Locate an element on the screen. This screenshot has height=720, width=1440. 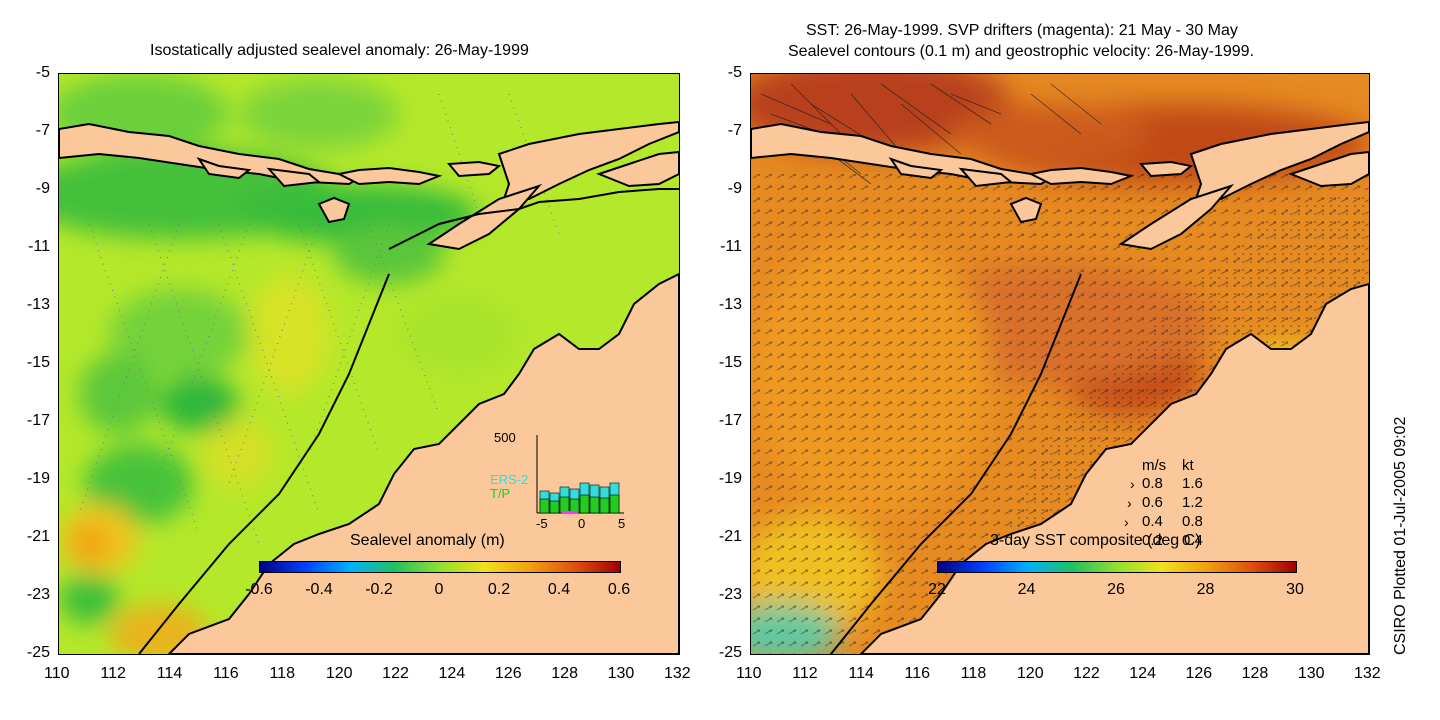
shelf-edge-contour is located at coordinates (264, 463).